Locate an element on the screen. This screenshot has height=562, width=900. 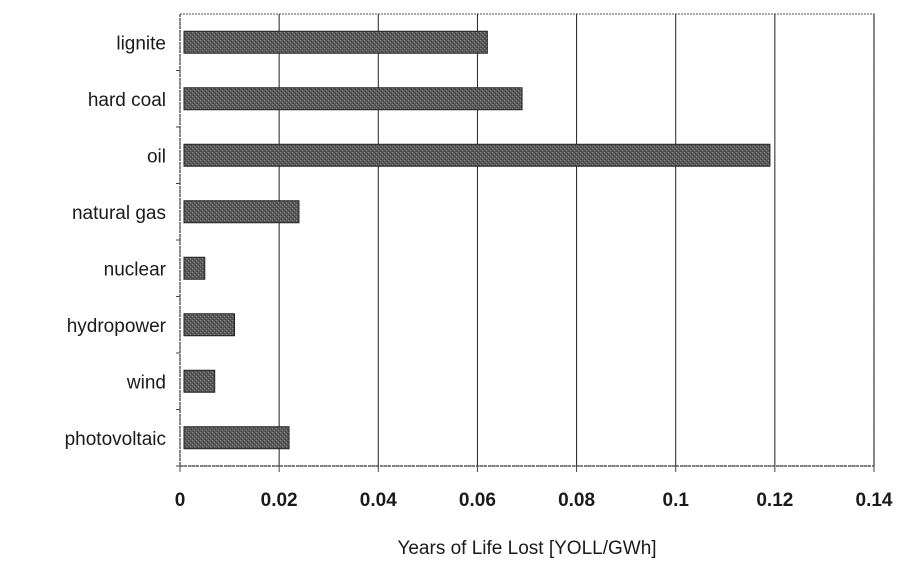
bar-nuclear is located at coordinates (194, 268).